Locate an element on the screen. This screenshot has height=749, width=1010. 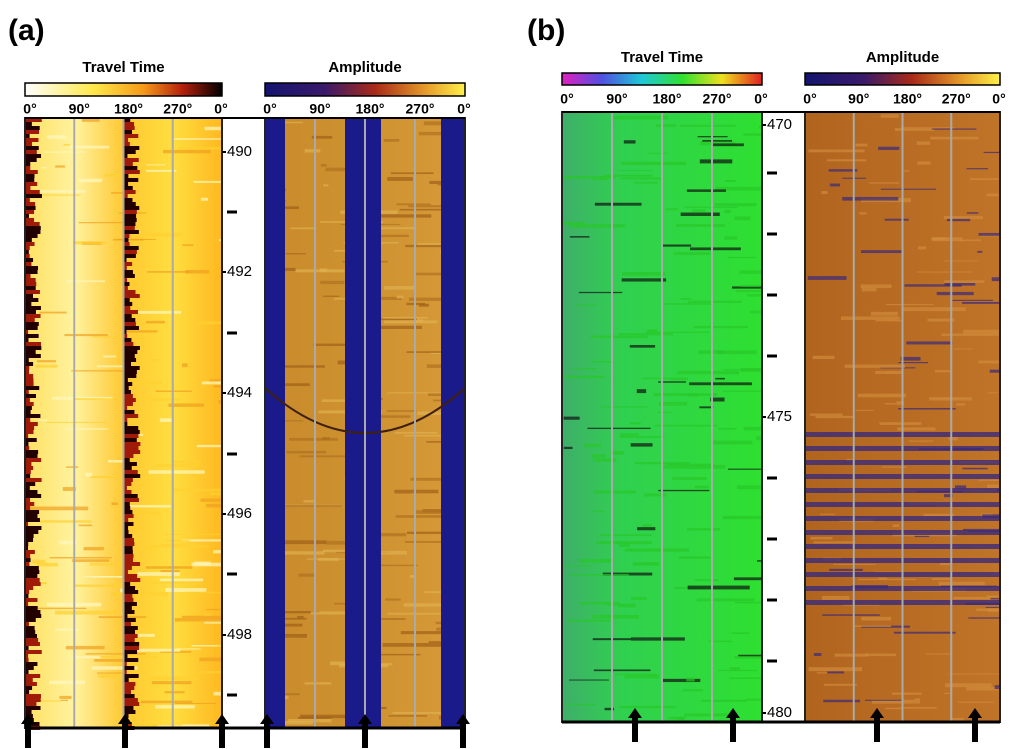
azimuth-label: 270° is located at coordinates (717, 99).